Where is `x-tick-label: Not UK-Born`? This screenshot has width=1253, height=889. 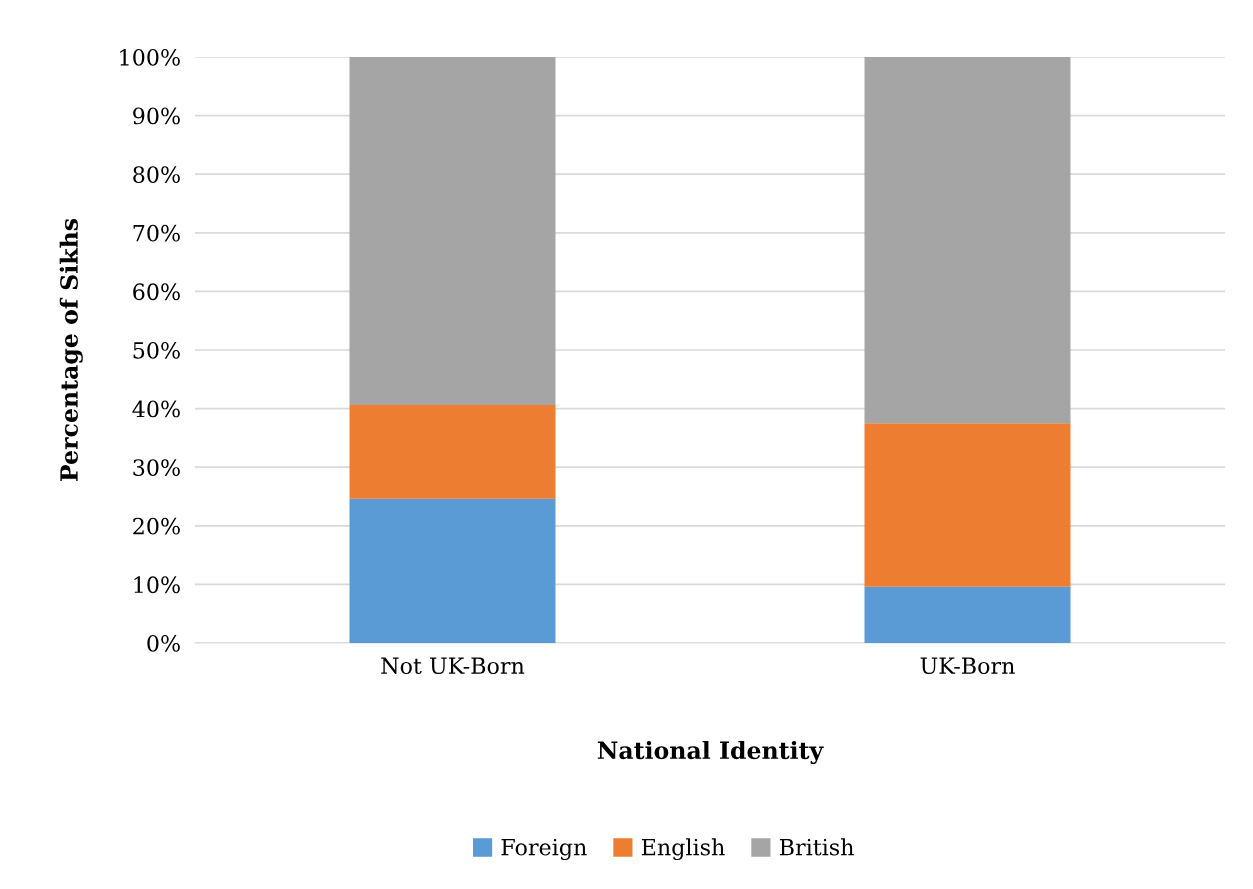 x-tick-label: Not UK-Born is located at coordinates (453, 666).